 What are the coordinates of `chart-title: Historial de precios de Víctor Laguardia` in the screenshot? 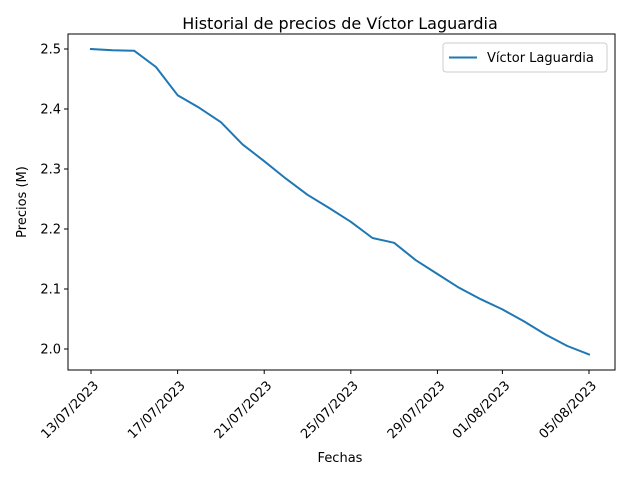 It's located at (340, 23).